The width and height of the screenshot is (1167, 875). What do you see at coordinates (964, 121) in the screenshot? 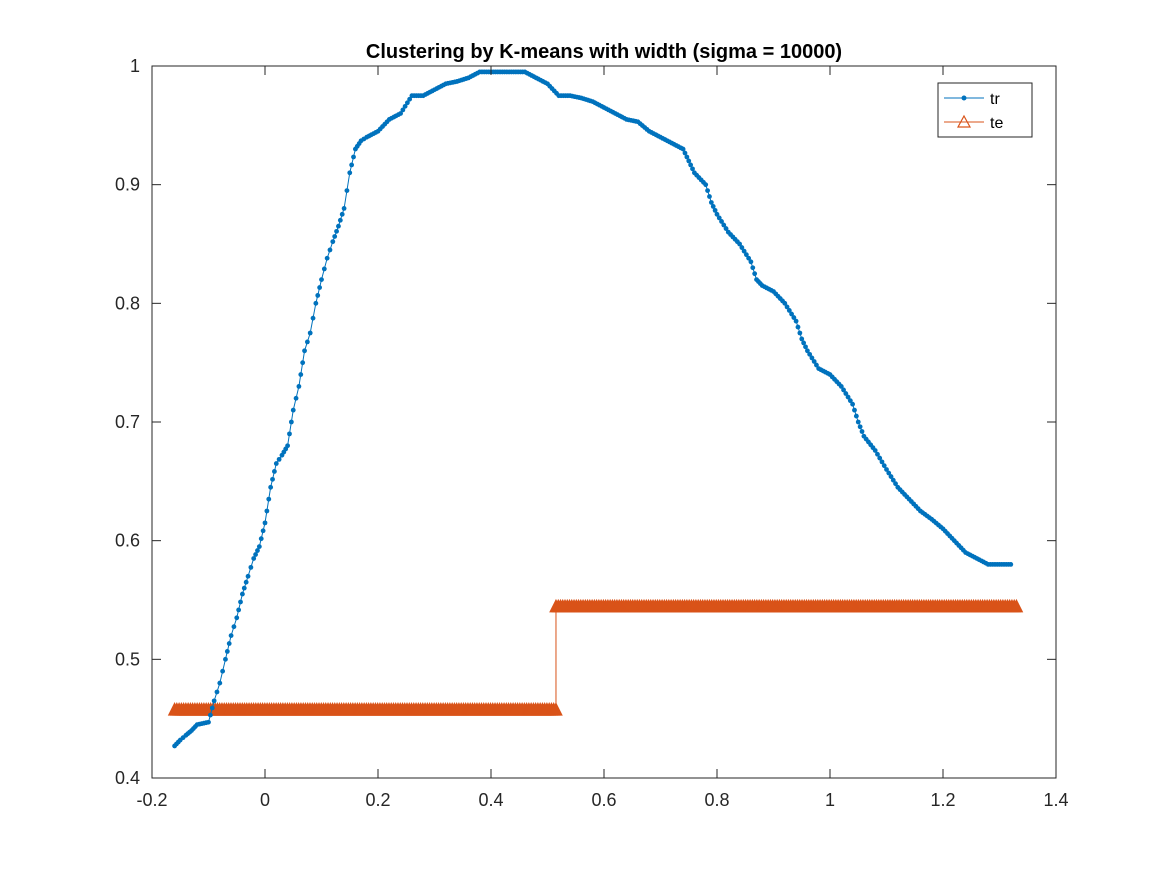
I see `legend-te-triangle-icon` at bounding box center [964, 121].